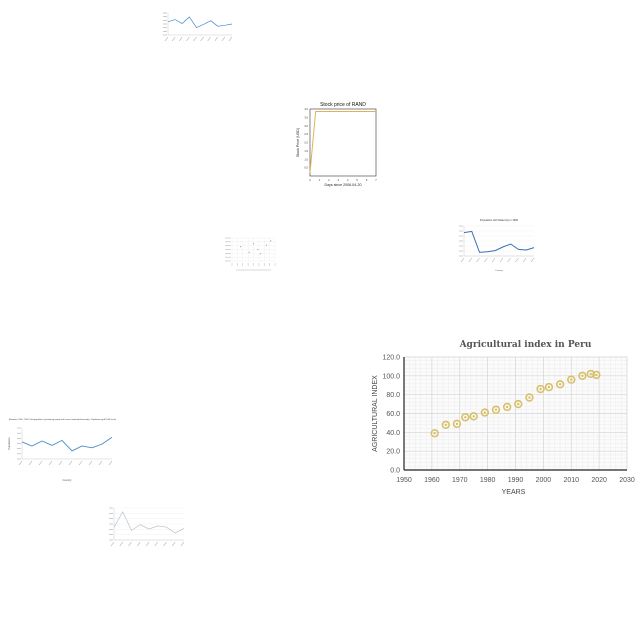  Describe the element at coordinates (310, 180) in the screenshot. I see `x-tick-label: 0` at that location.